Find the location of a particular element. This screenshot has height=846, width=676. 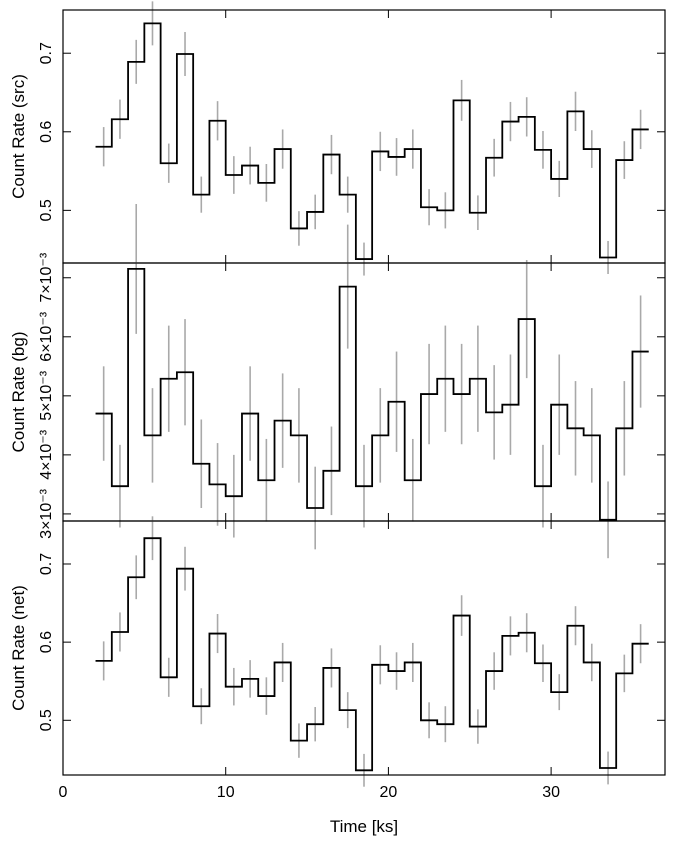

ytick-label-src: 0.5 is located at coordinates (46, 210).